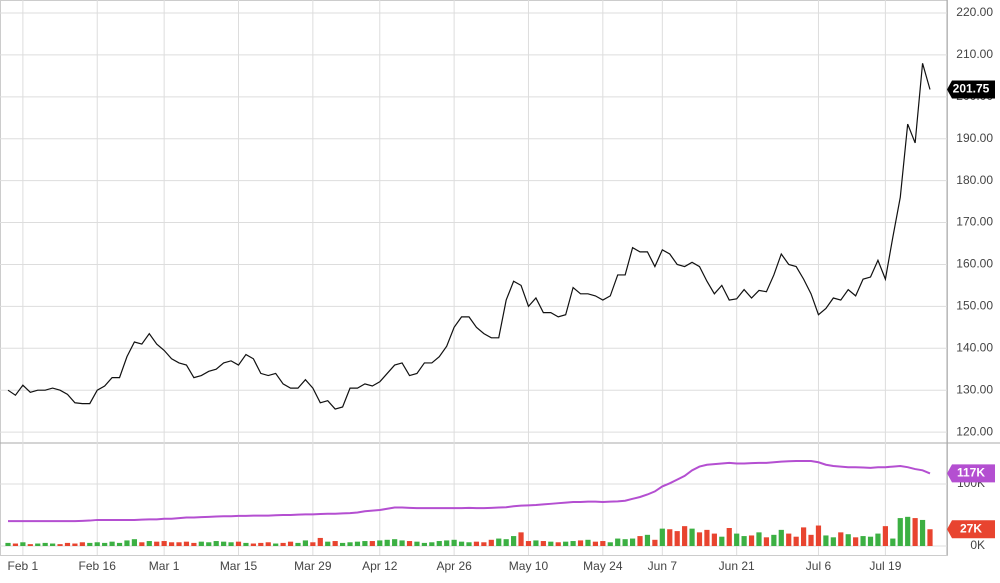 The width and height of the screenshot is (1000, 583). What do you see at coordinates (529, 566) in the screenshot?
I see `x-tick-label: May 10` at bounding box center [529, 566].